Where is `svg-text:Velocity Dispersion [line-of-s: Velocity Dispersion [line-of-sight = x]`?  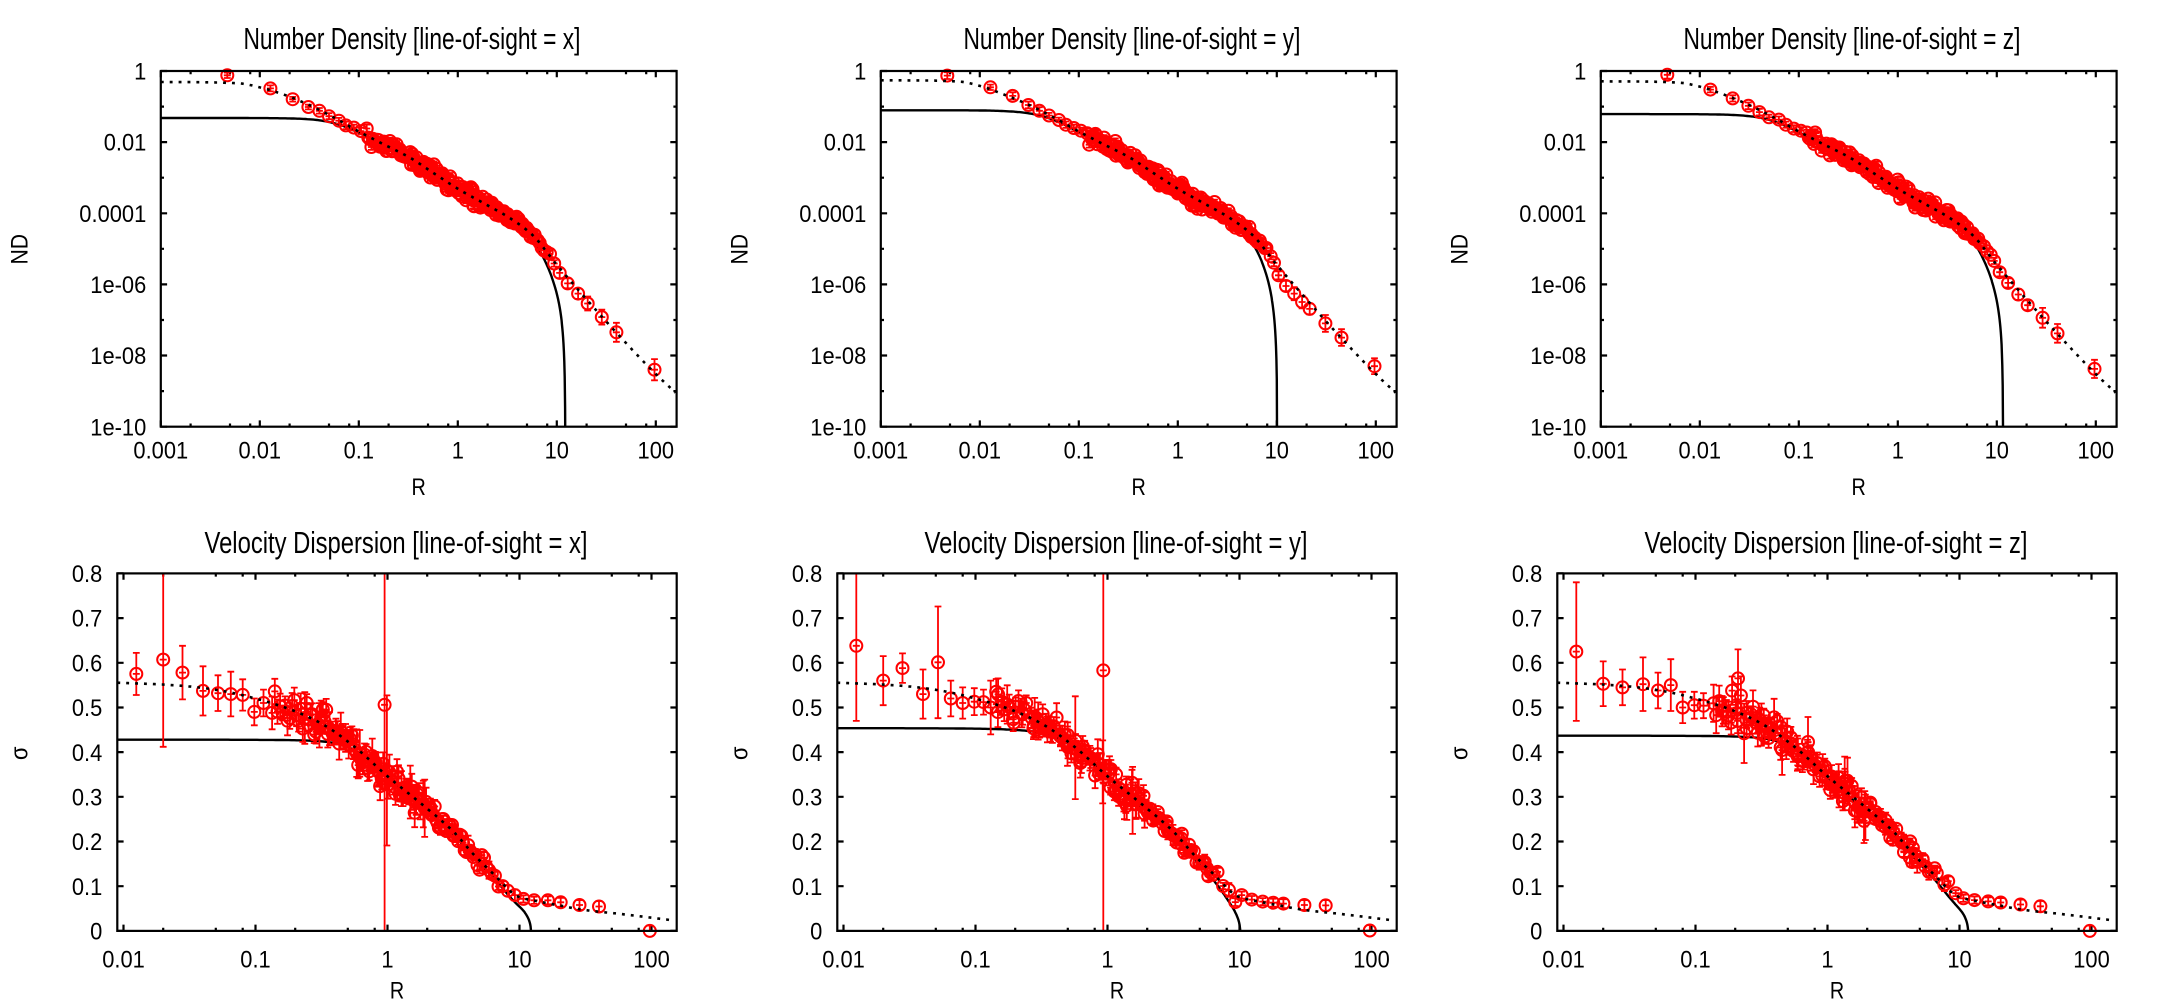 svg-text:Velocity Dispersion [line-of-s: Velocity Dispersion [line-of-sight = x] is located at coordinates (396, 542).